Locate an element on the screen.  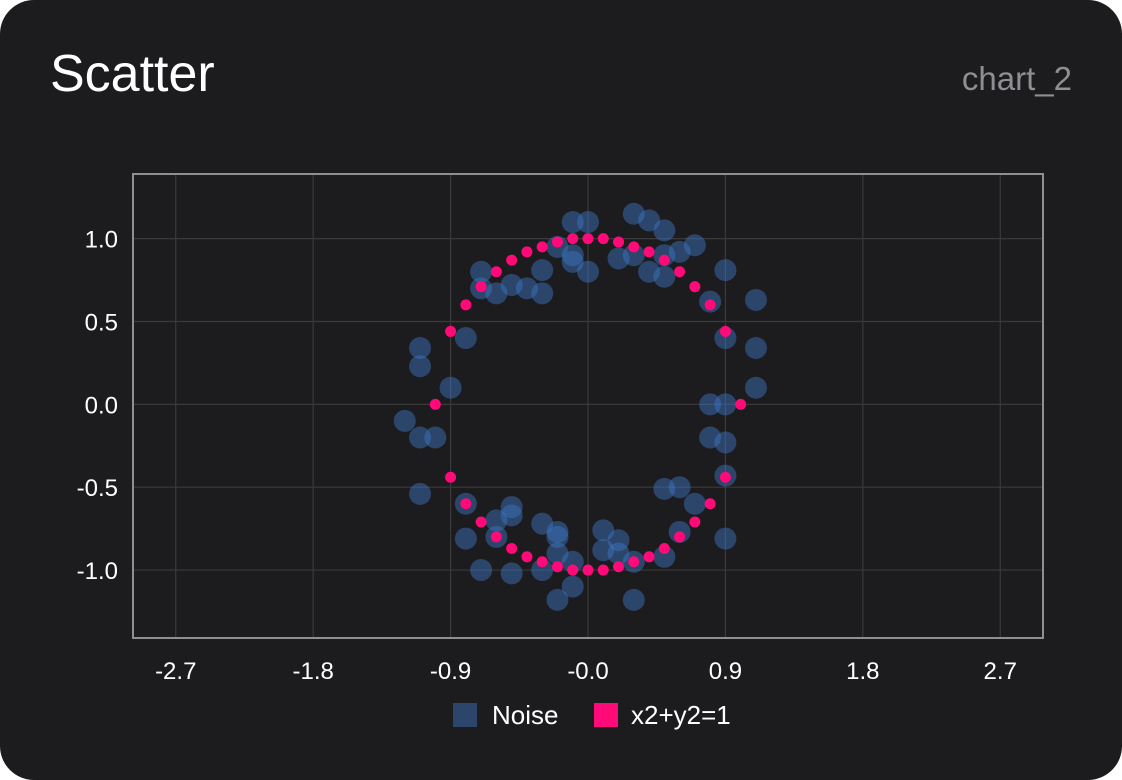
circle-series is located at coordinates (588, 404).